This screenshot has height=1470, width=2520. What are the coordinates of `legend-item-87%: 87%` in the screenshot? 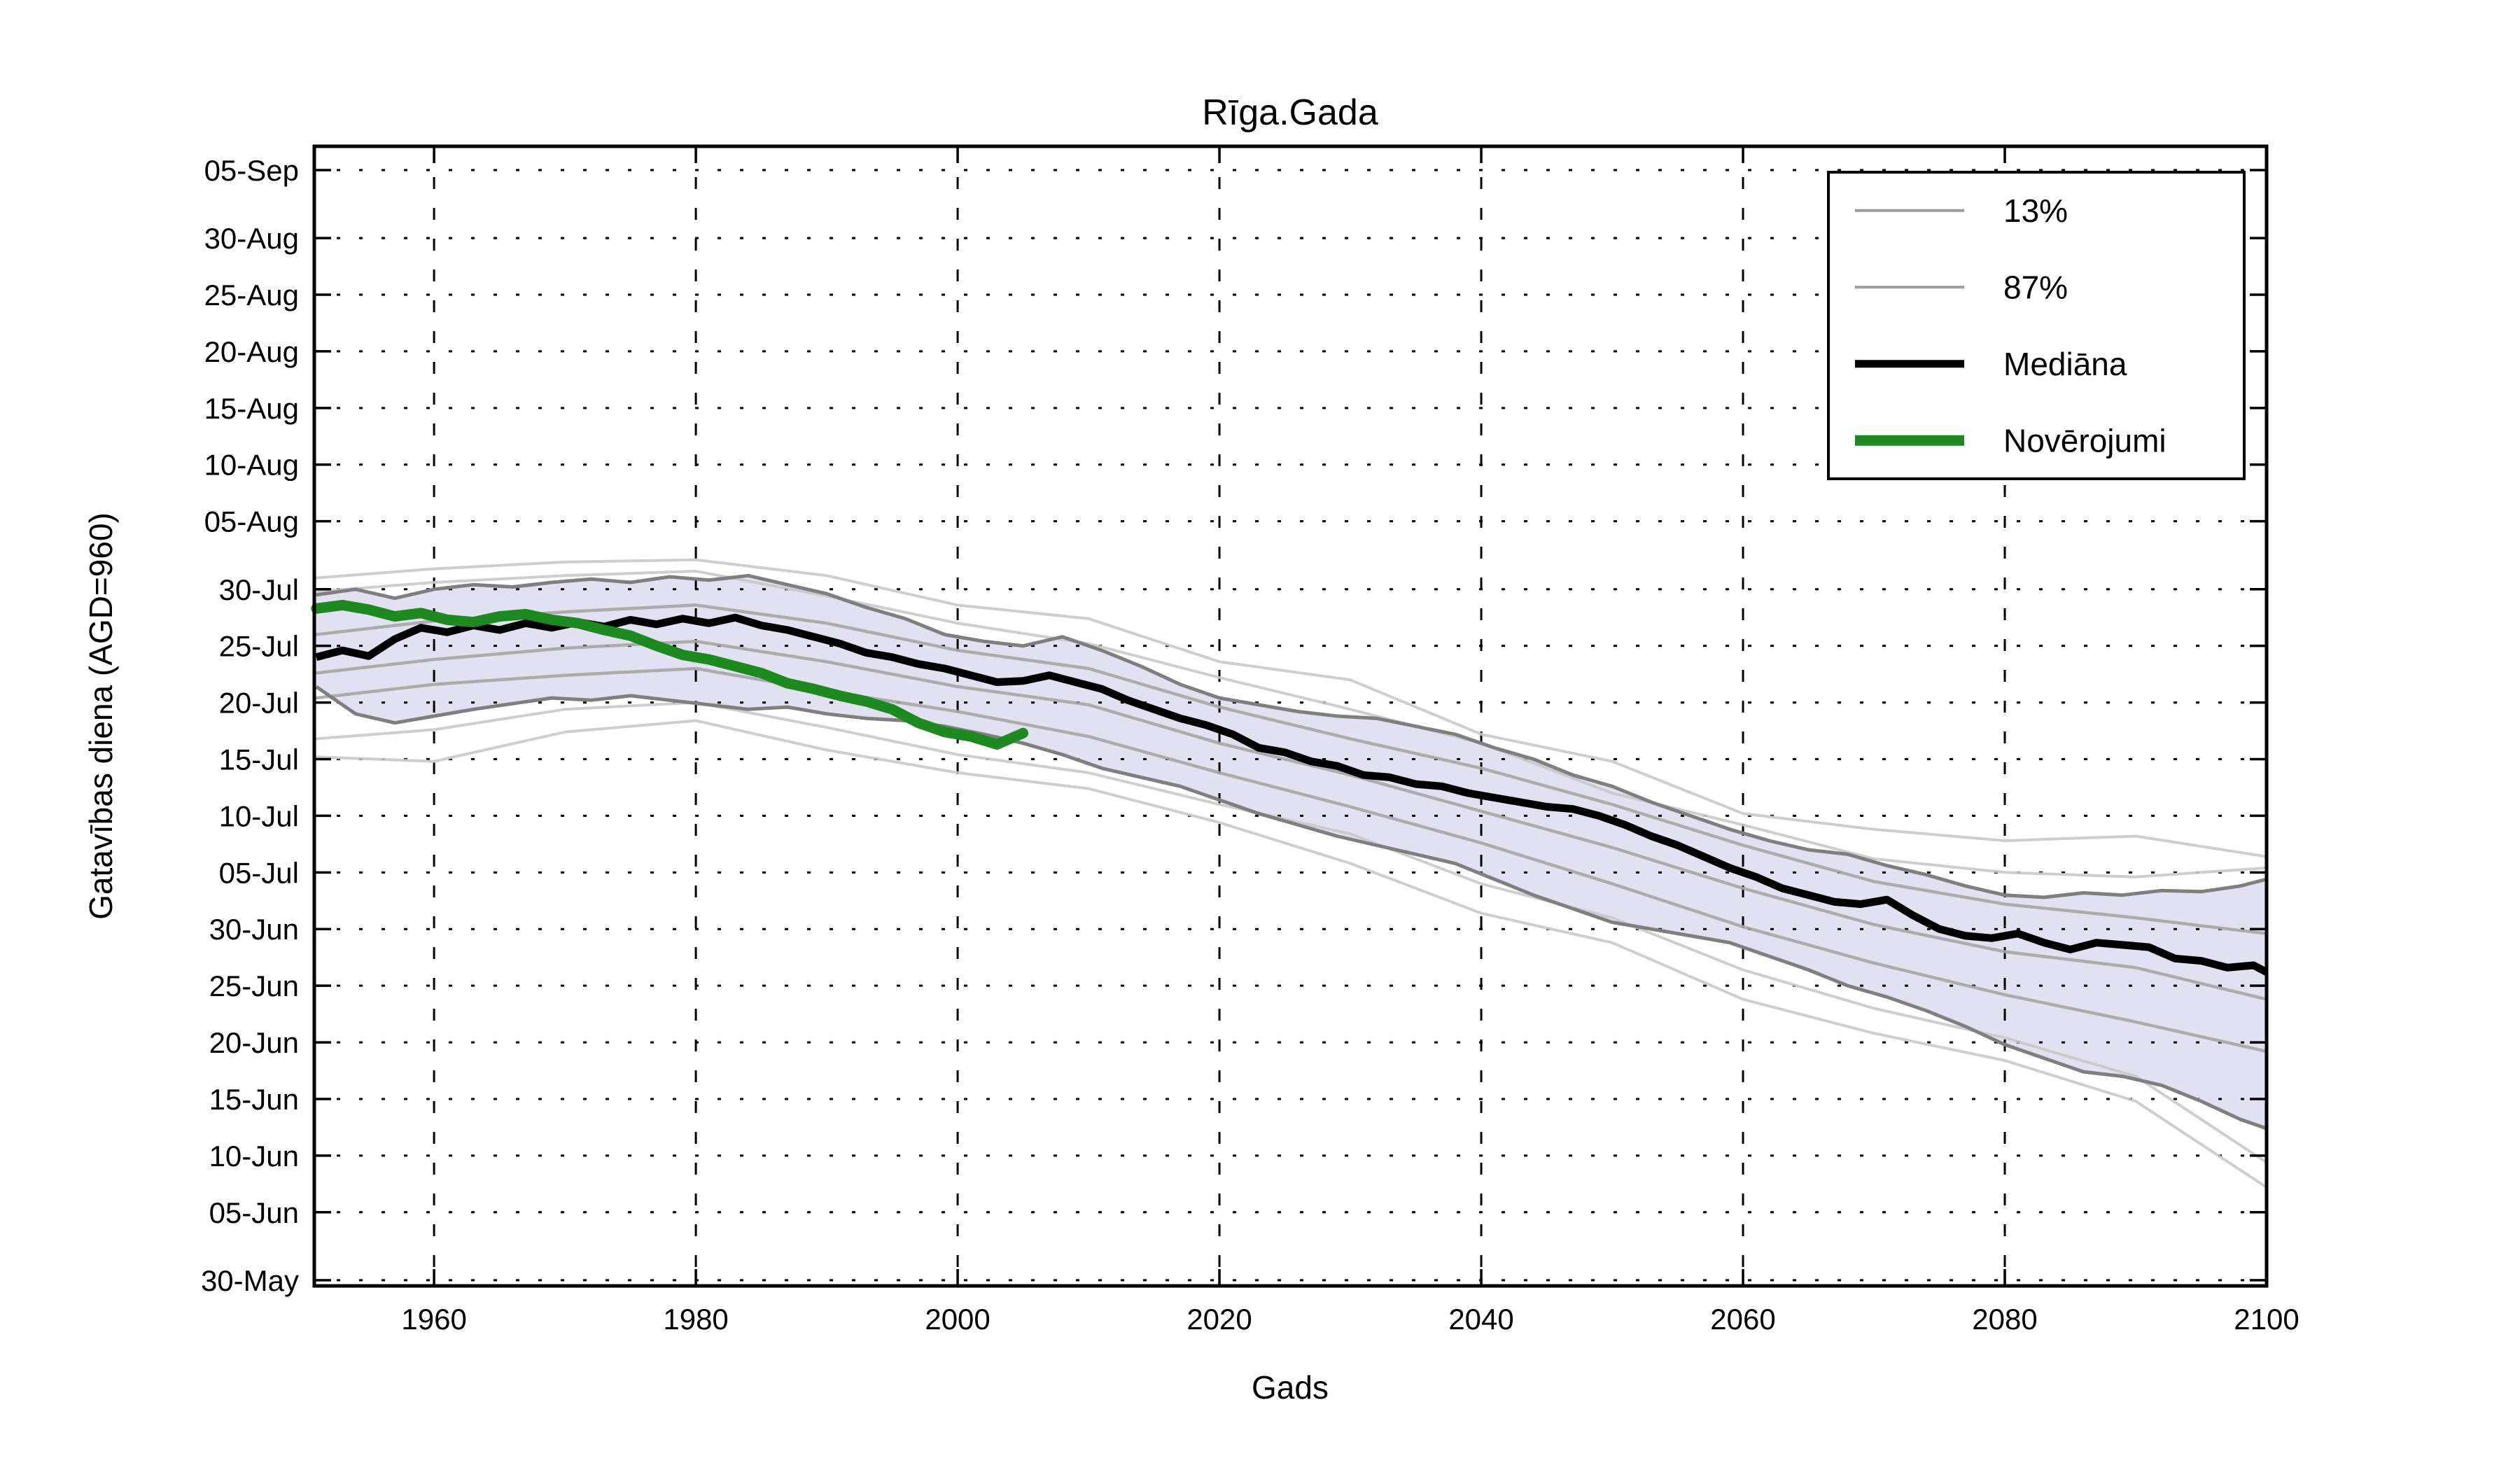 It's located at (1961, 287).